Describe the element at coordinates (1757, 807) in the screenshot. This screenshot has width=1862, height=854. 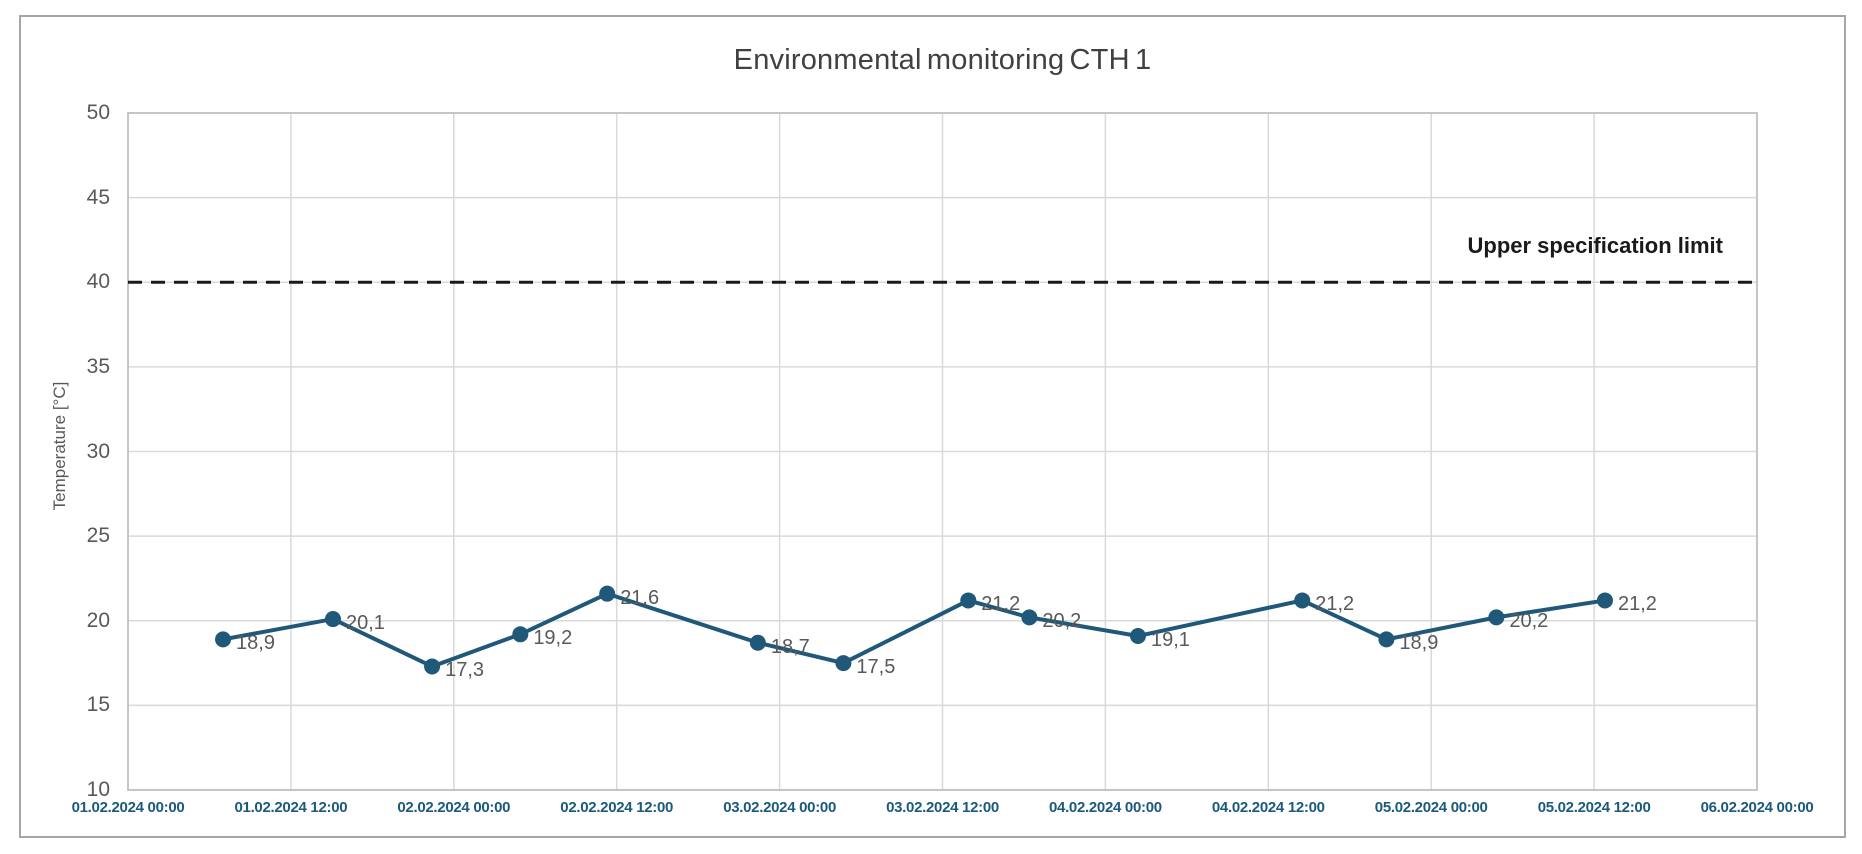
I see `x-tick-label: 06.02.2024 00:00` at that location.